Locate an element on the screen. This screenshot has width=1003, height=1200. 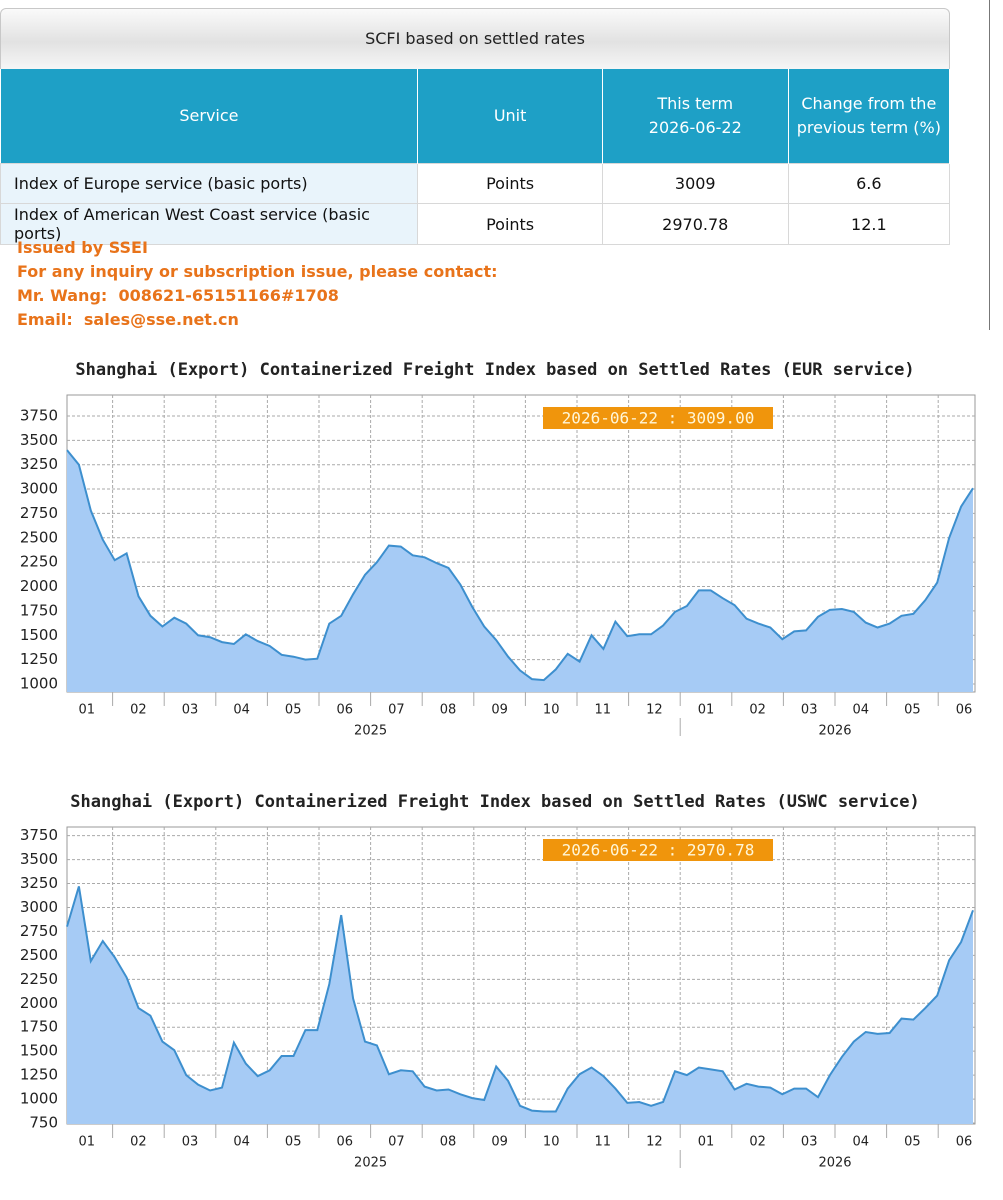
table-cell: Index of Europe service (basic ports) is located at coordinates (209, 183).